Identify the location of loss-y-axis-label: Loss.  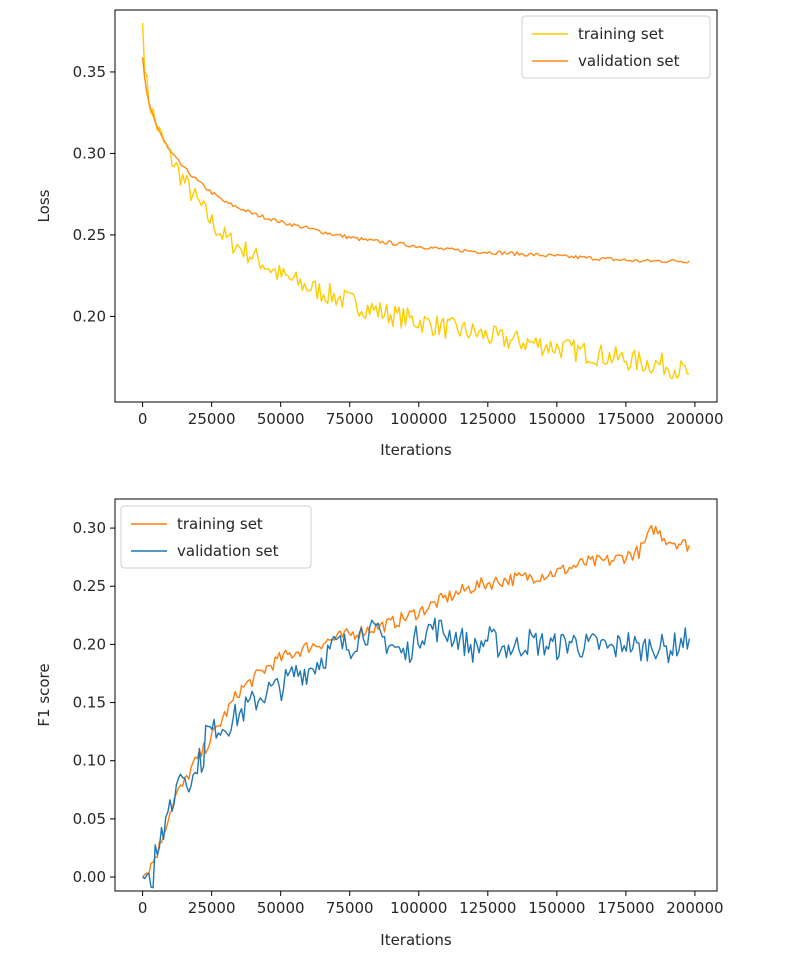
(44, 205).